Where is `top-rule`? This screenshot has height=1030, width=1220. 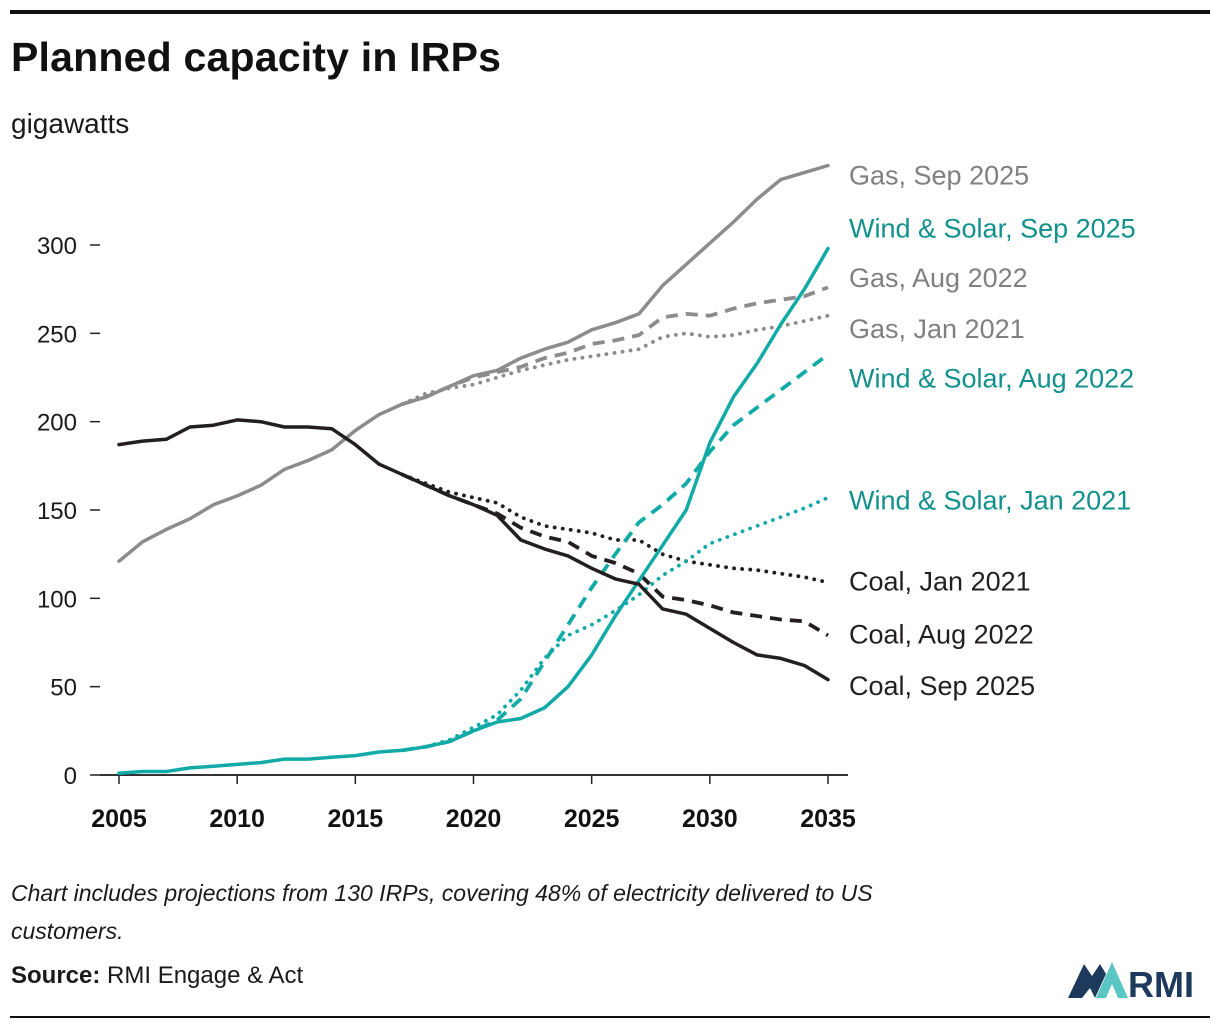 top-rule is located at coordinates (610, 12).